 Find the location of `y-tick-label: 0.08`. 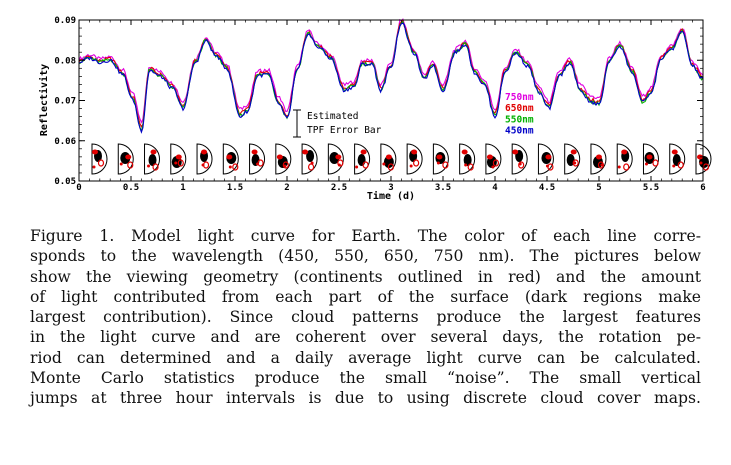

y-tick-label: 0.08 is located at coordinates (65, 61).